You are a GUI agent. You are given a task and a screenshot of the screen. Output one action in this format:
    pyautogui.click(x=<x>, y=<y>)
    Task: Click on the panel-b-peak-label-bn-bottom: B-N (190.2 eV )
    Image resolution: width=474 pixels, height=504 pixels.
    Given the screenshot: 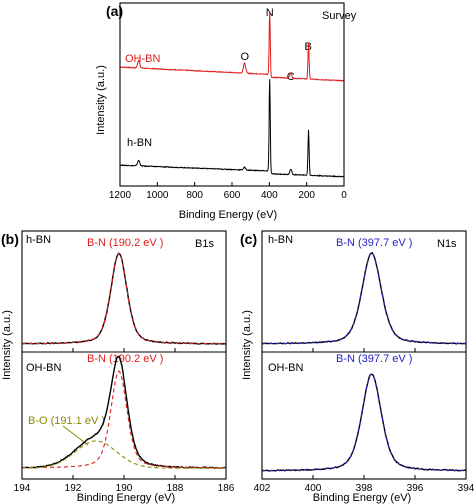 What is the action you would take?
    pyautogui.click(x=125, y=359)
    